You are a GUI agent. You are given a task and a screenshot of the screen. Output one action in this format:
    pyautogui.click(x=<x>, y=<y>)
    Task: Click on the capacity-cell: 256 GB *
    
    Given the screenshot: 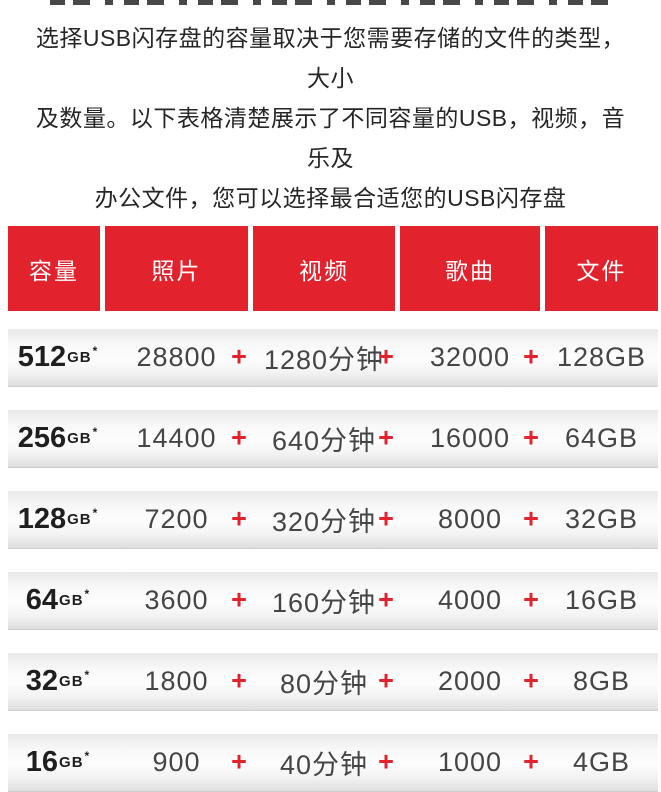 What is the action you would take?
    pyautogui.click(x=54, y=438)
    